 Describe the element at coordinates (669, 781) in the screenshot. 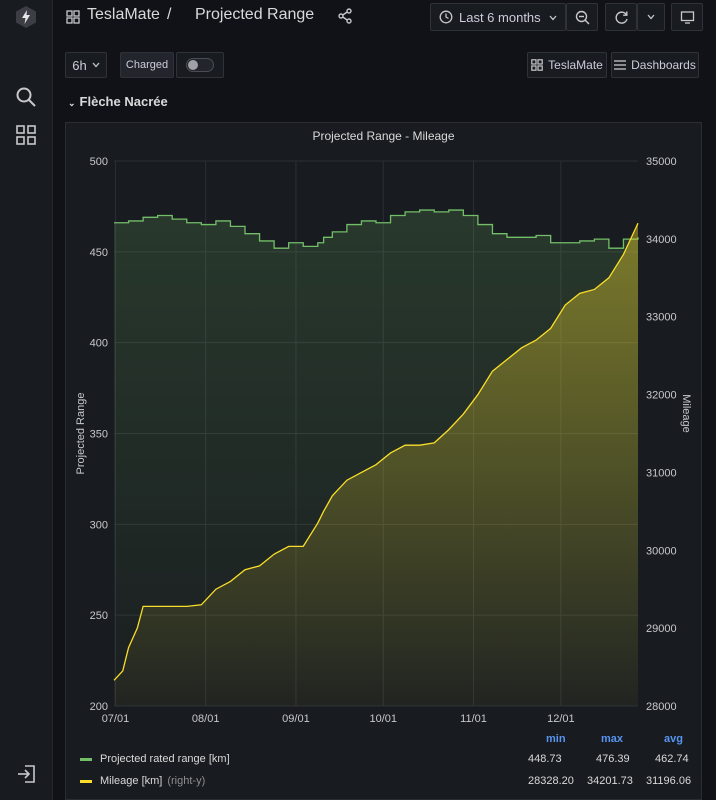

I see `legend-value-avg: 31196.06` at that location.